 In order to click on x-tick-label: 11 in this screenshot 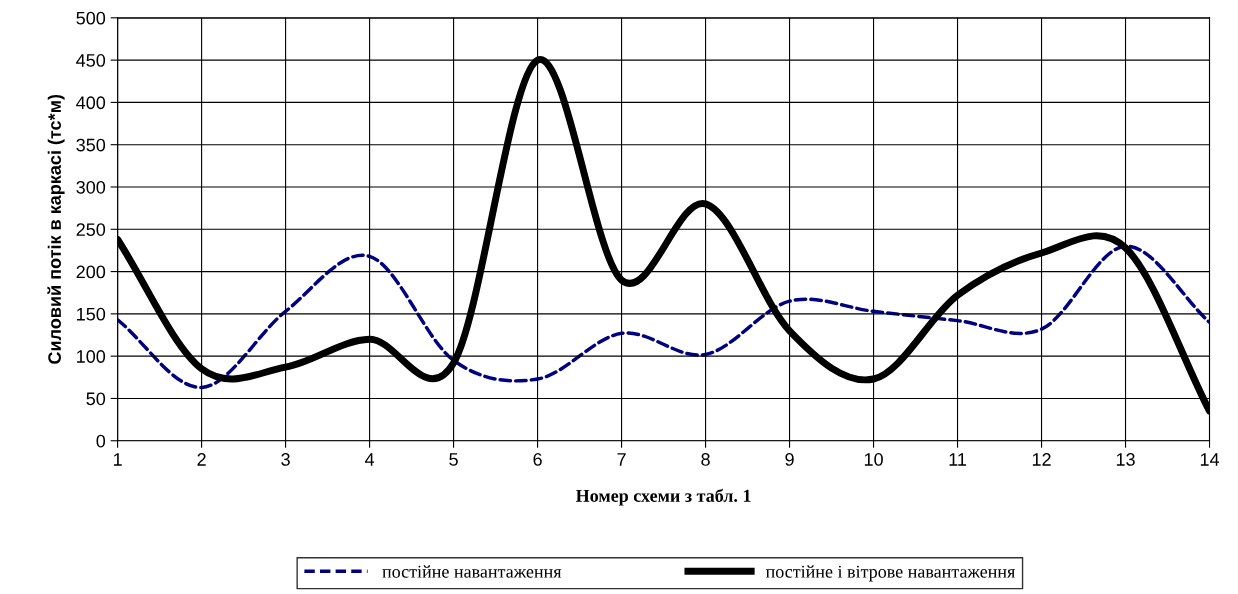, I will do `click(958, 459)`.